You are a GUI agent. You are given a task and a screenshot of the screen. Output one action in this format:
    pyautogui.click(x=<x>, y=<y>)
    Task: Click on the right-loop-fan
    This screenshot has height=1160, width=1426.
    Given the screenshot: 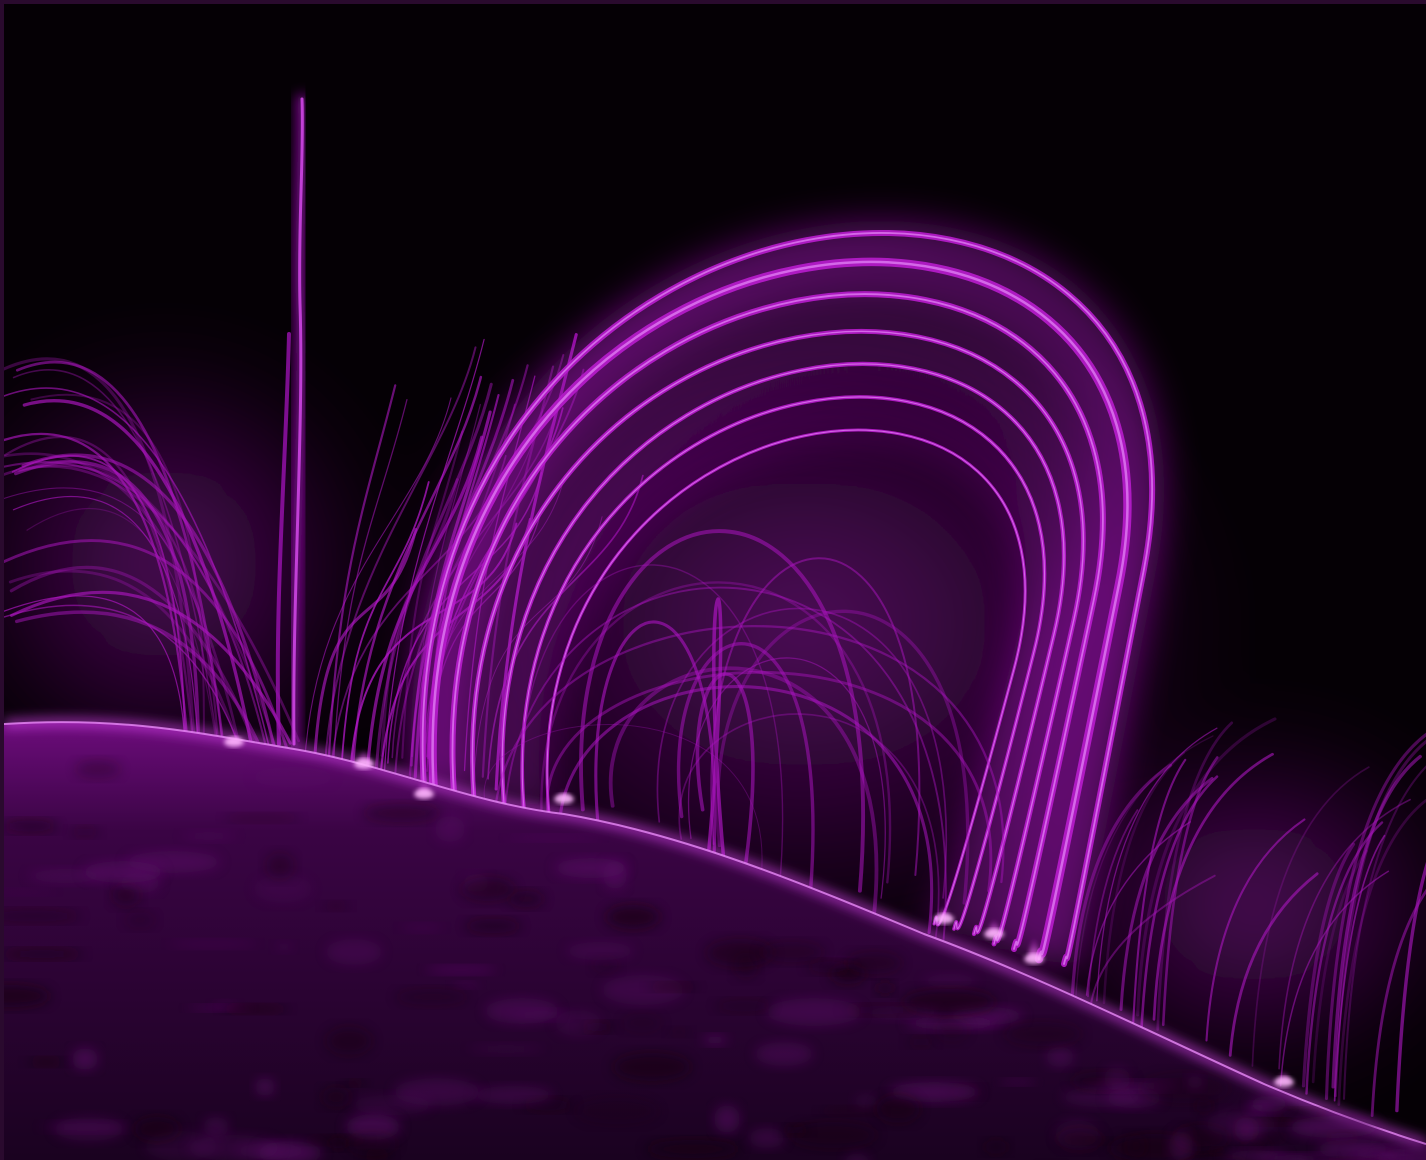 What is the action you would take?
    pyautogui.click(x=1248, y=917)
    